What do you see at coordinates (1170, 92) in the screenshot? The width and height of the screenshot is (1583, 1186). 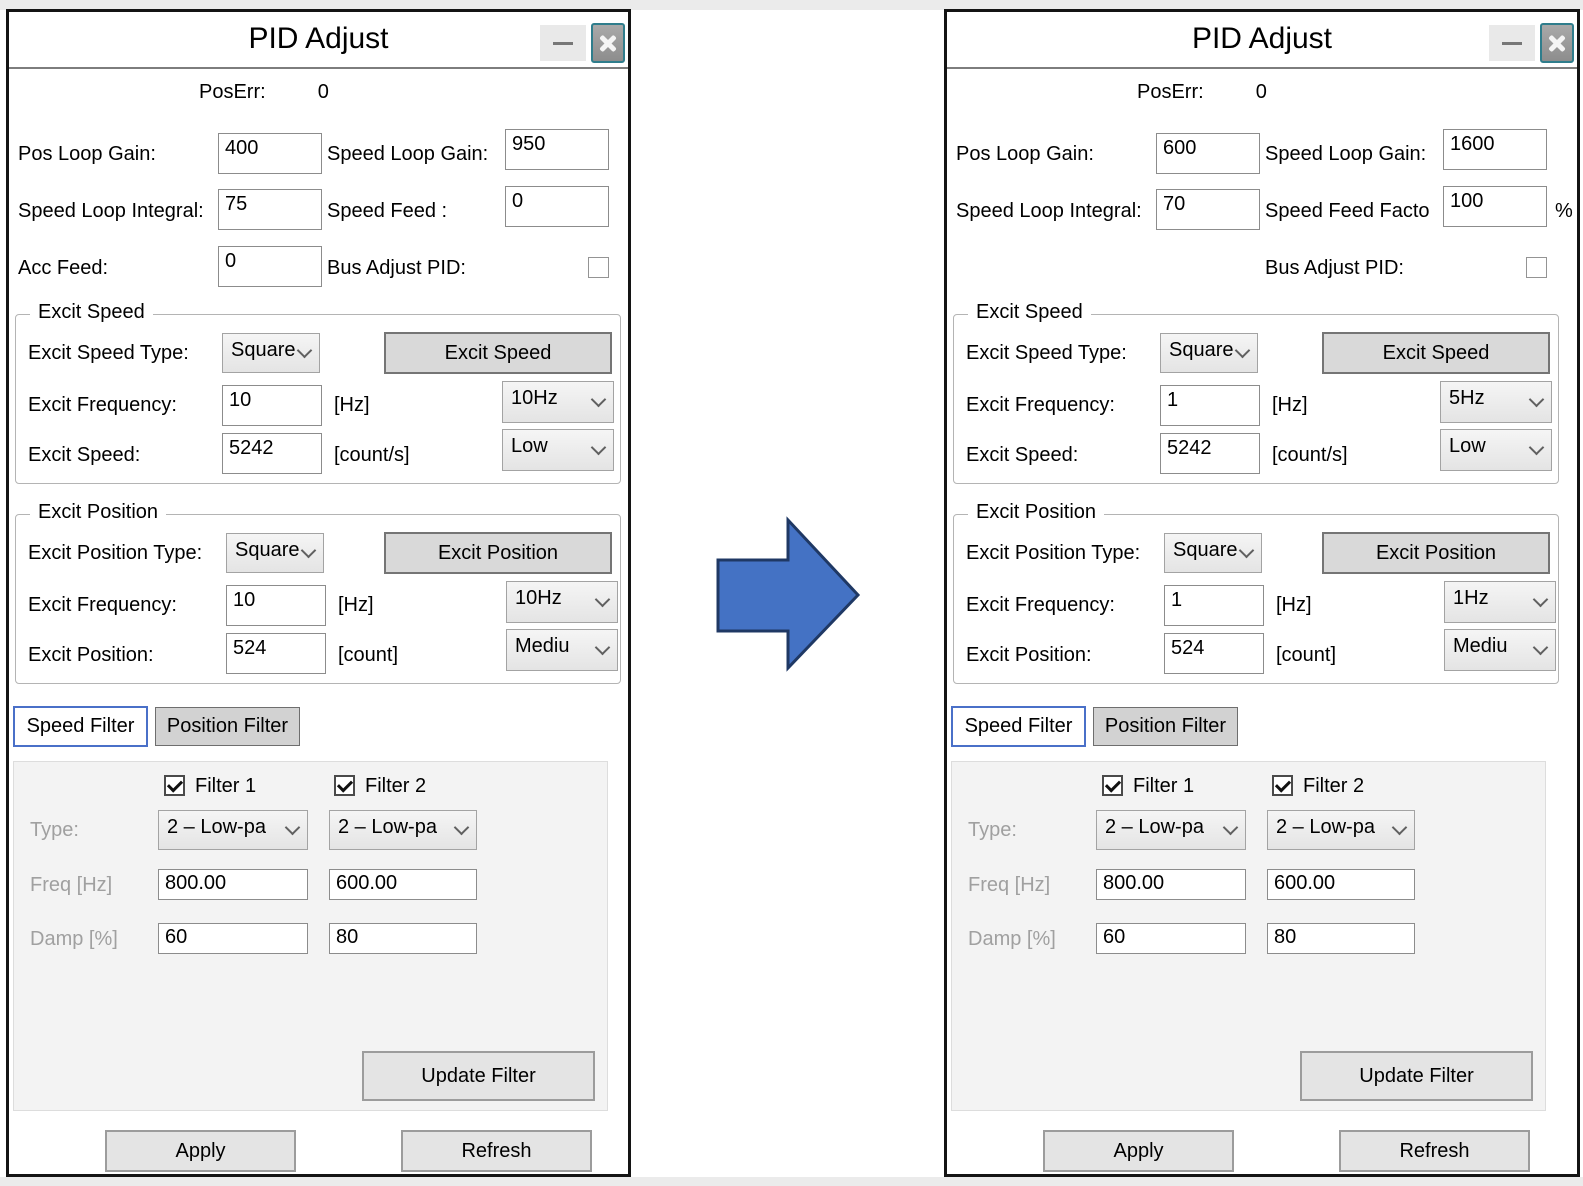 I see `poserr-label: PosErr:` at bounding box center [1170, 92].